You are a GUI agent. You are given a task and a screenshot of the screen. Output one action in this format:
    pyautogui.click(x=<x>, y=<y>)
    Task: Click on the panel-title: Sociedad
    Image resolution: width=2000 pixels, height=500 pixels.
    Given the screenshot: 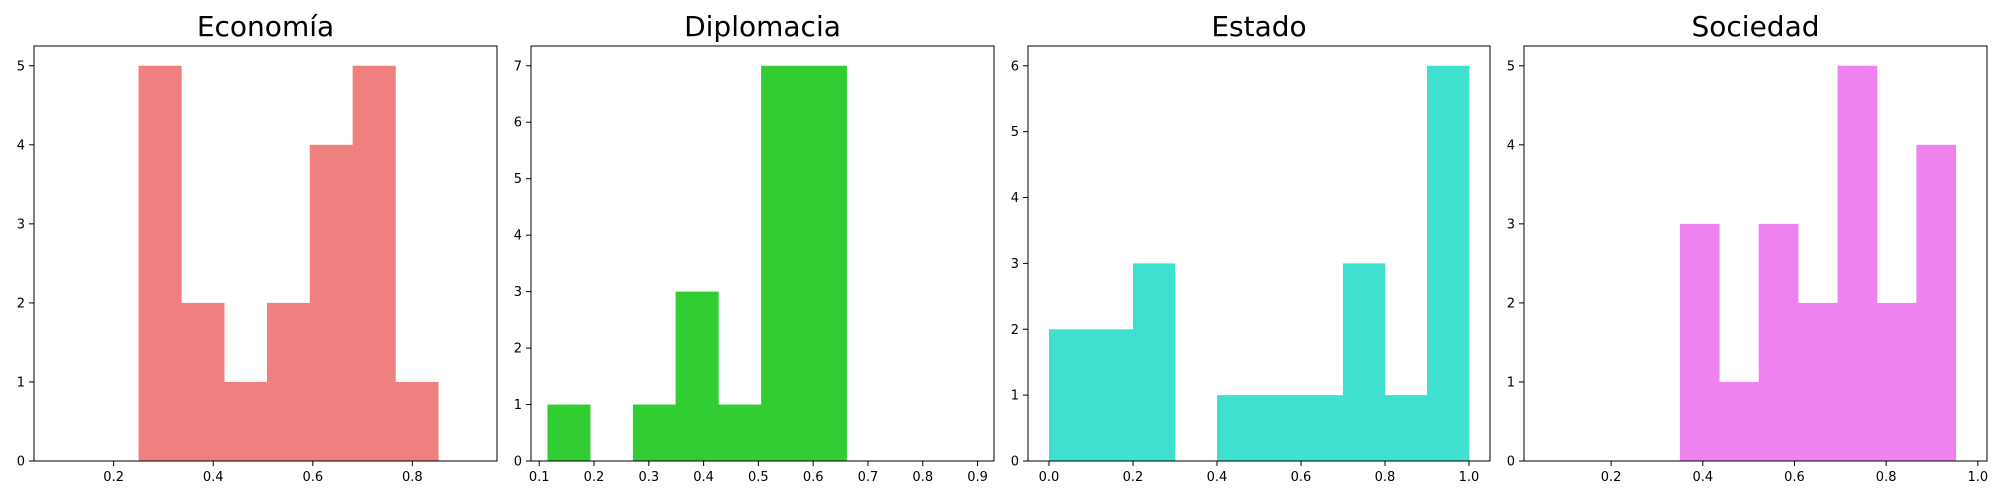 What is the action you would take?
    pyautogui.click(x=1755, y=26)
    